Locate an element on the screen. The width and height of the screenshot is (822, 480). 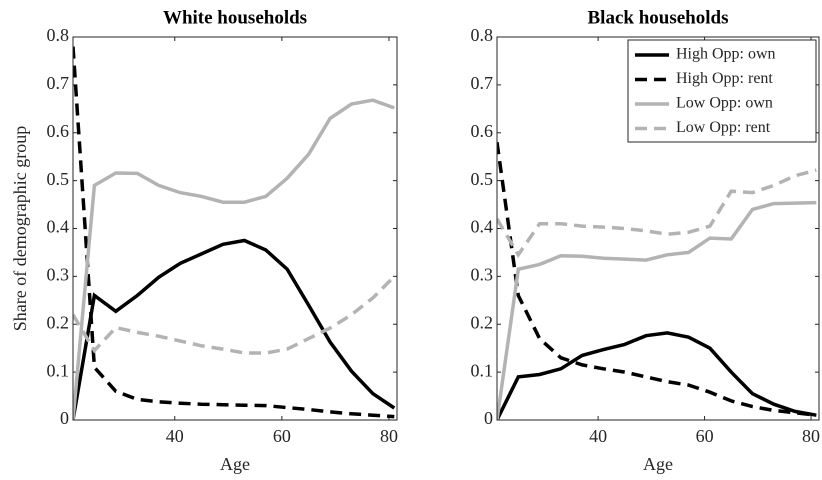
y-axis-label: Share of demographic group is located at coordinates (20, 228).